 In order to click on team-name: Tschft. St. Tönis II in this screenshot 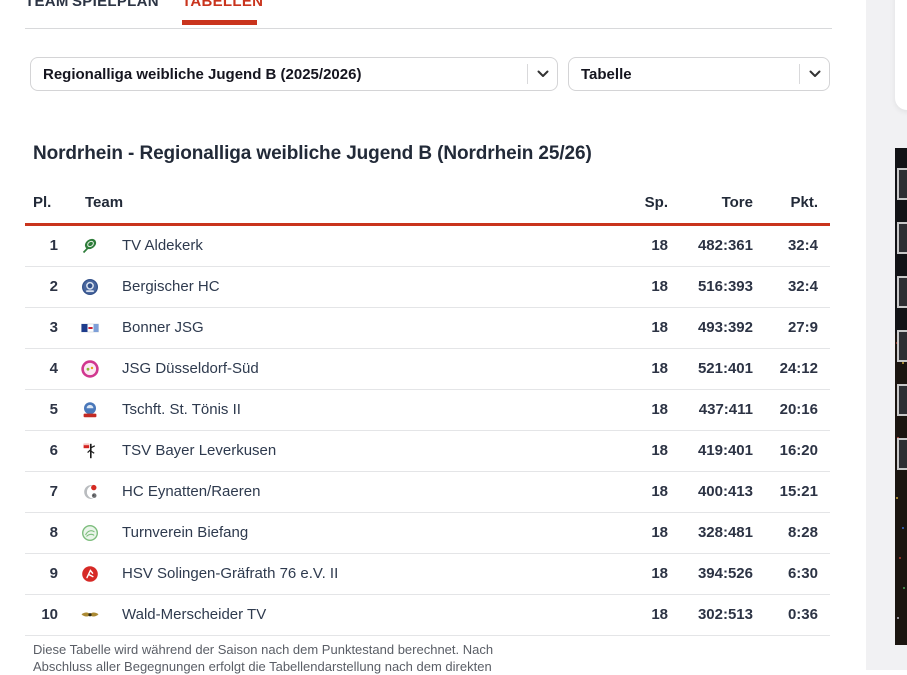, I will do `click(181, 409)`.